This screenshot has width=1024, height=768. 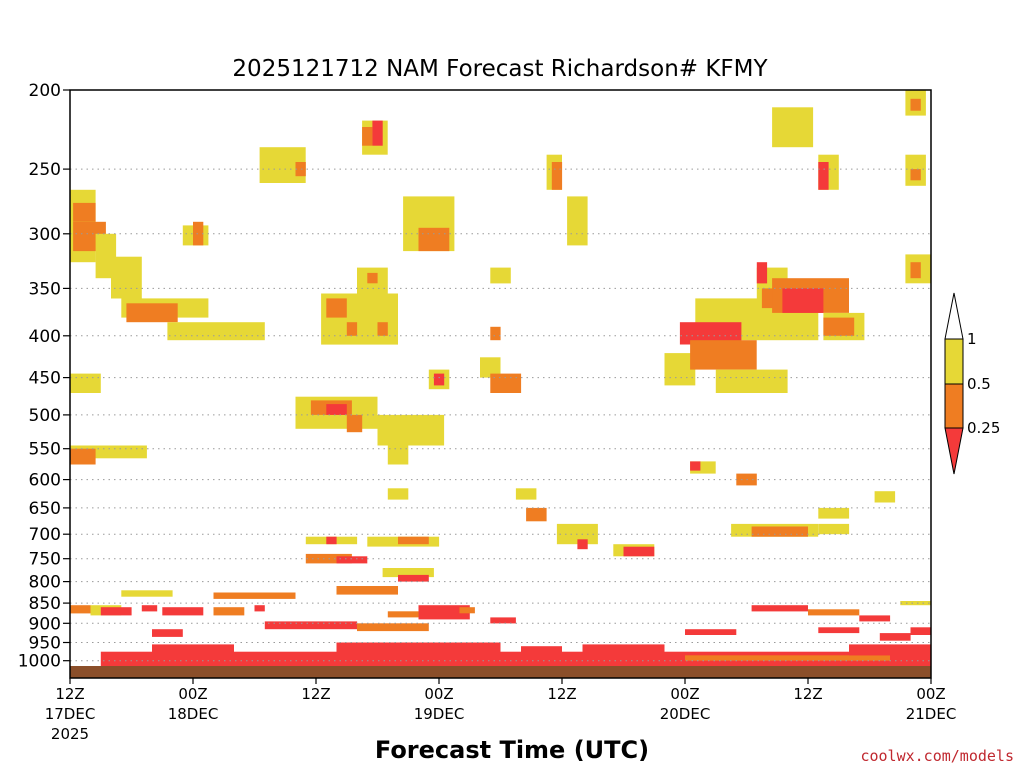 I want to click on x-tick-date: 18DEC, so click(x=193, y=714).